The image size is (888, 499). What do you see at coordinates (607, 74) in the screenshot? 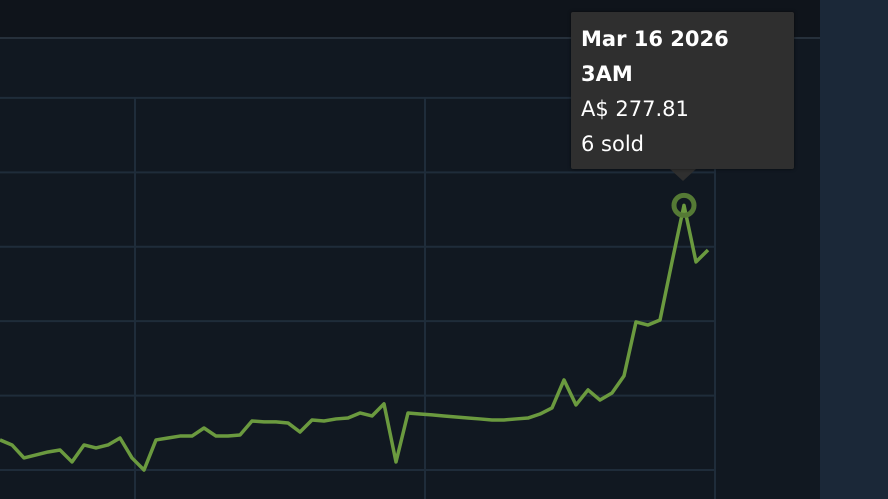
I see `tooltip-time: 3AM` at bounding box center [607, 74].